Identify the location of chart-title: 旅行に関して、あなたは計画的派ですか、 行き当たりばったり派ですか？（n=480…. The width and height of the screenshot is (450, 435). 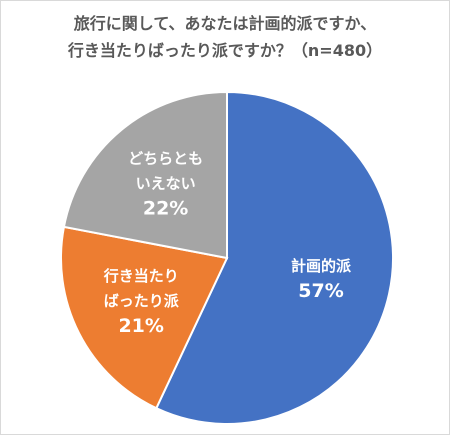
(225, 37).